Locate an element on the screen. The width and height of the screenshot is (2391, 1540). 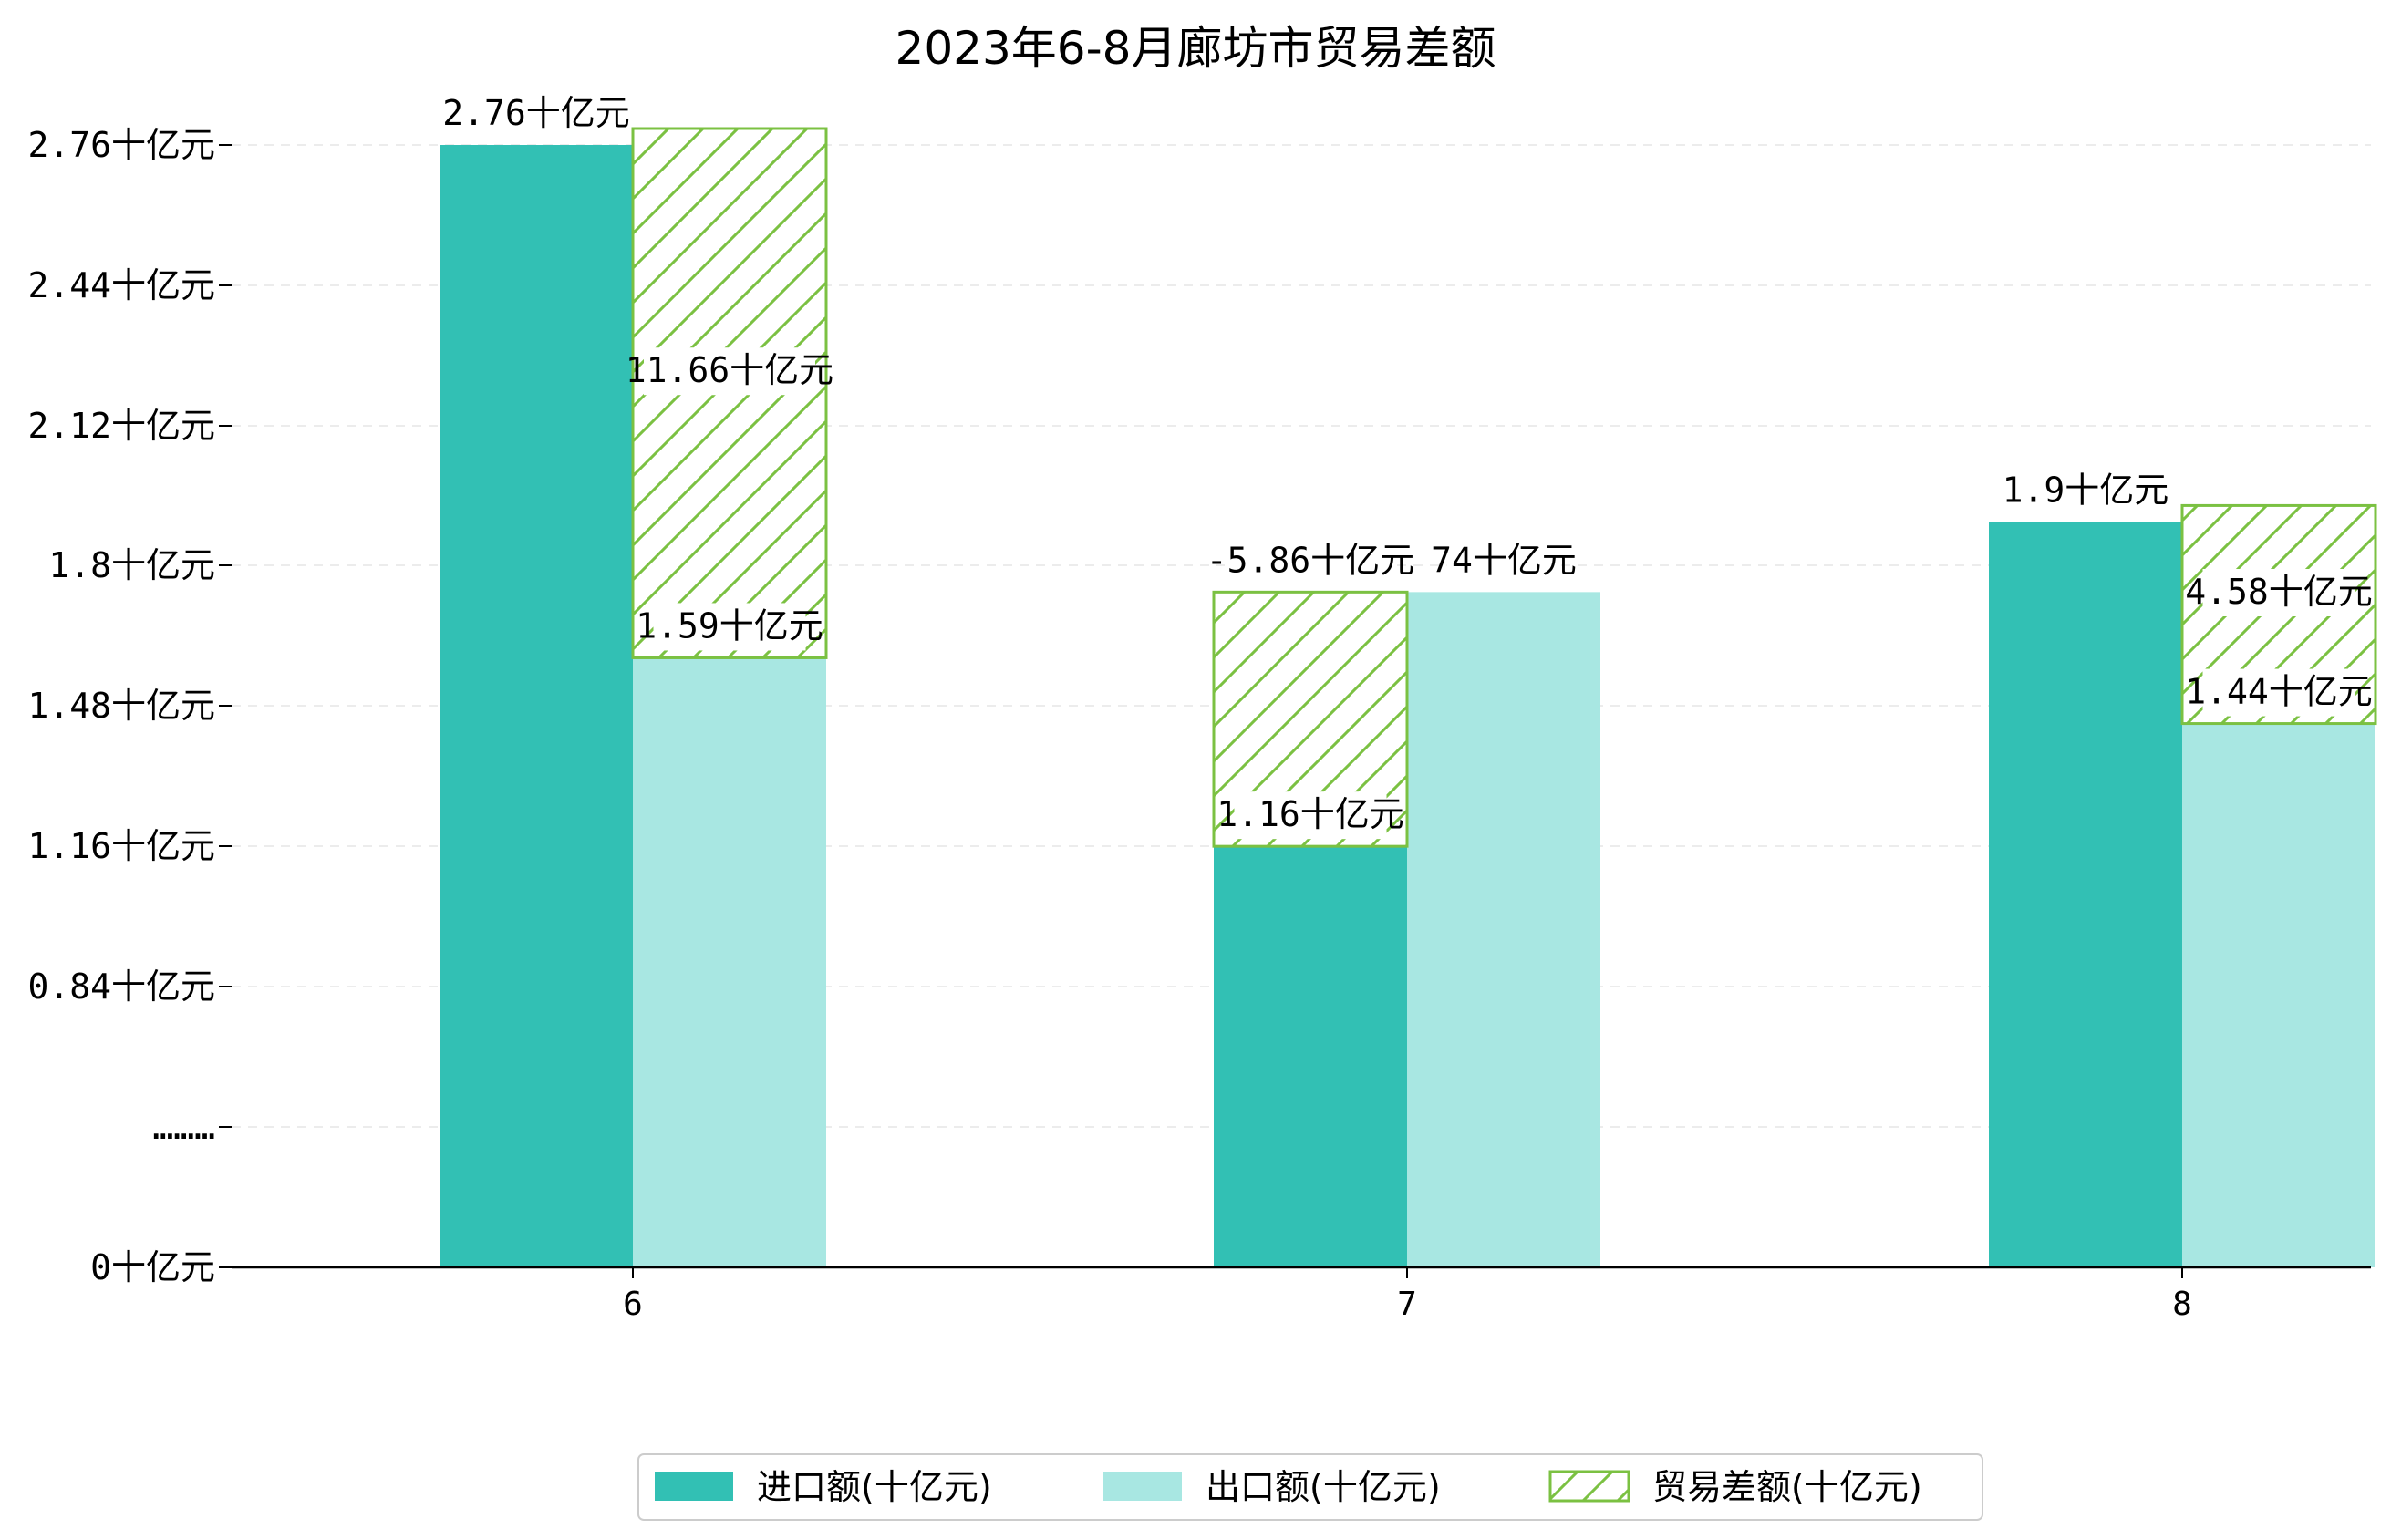
y-tick-label: 0十亿元 is located at coordinates (152, 1267).